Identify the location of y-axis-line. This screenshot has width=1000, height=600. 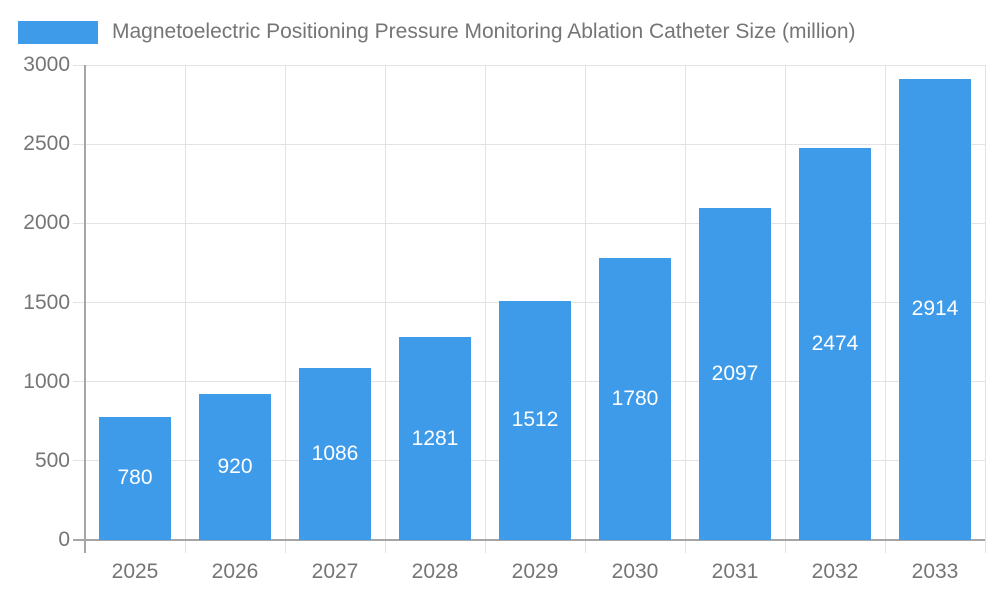
(85, 309).